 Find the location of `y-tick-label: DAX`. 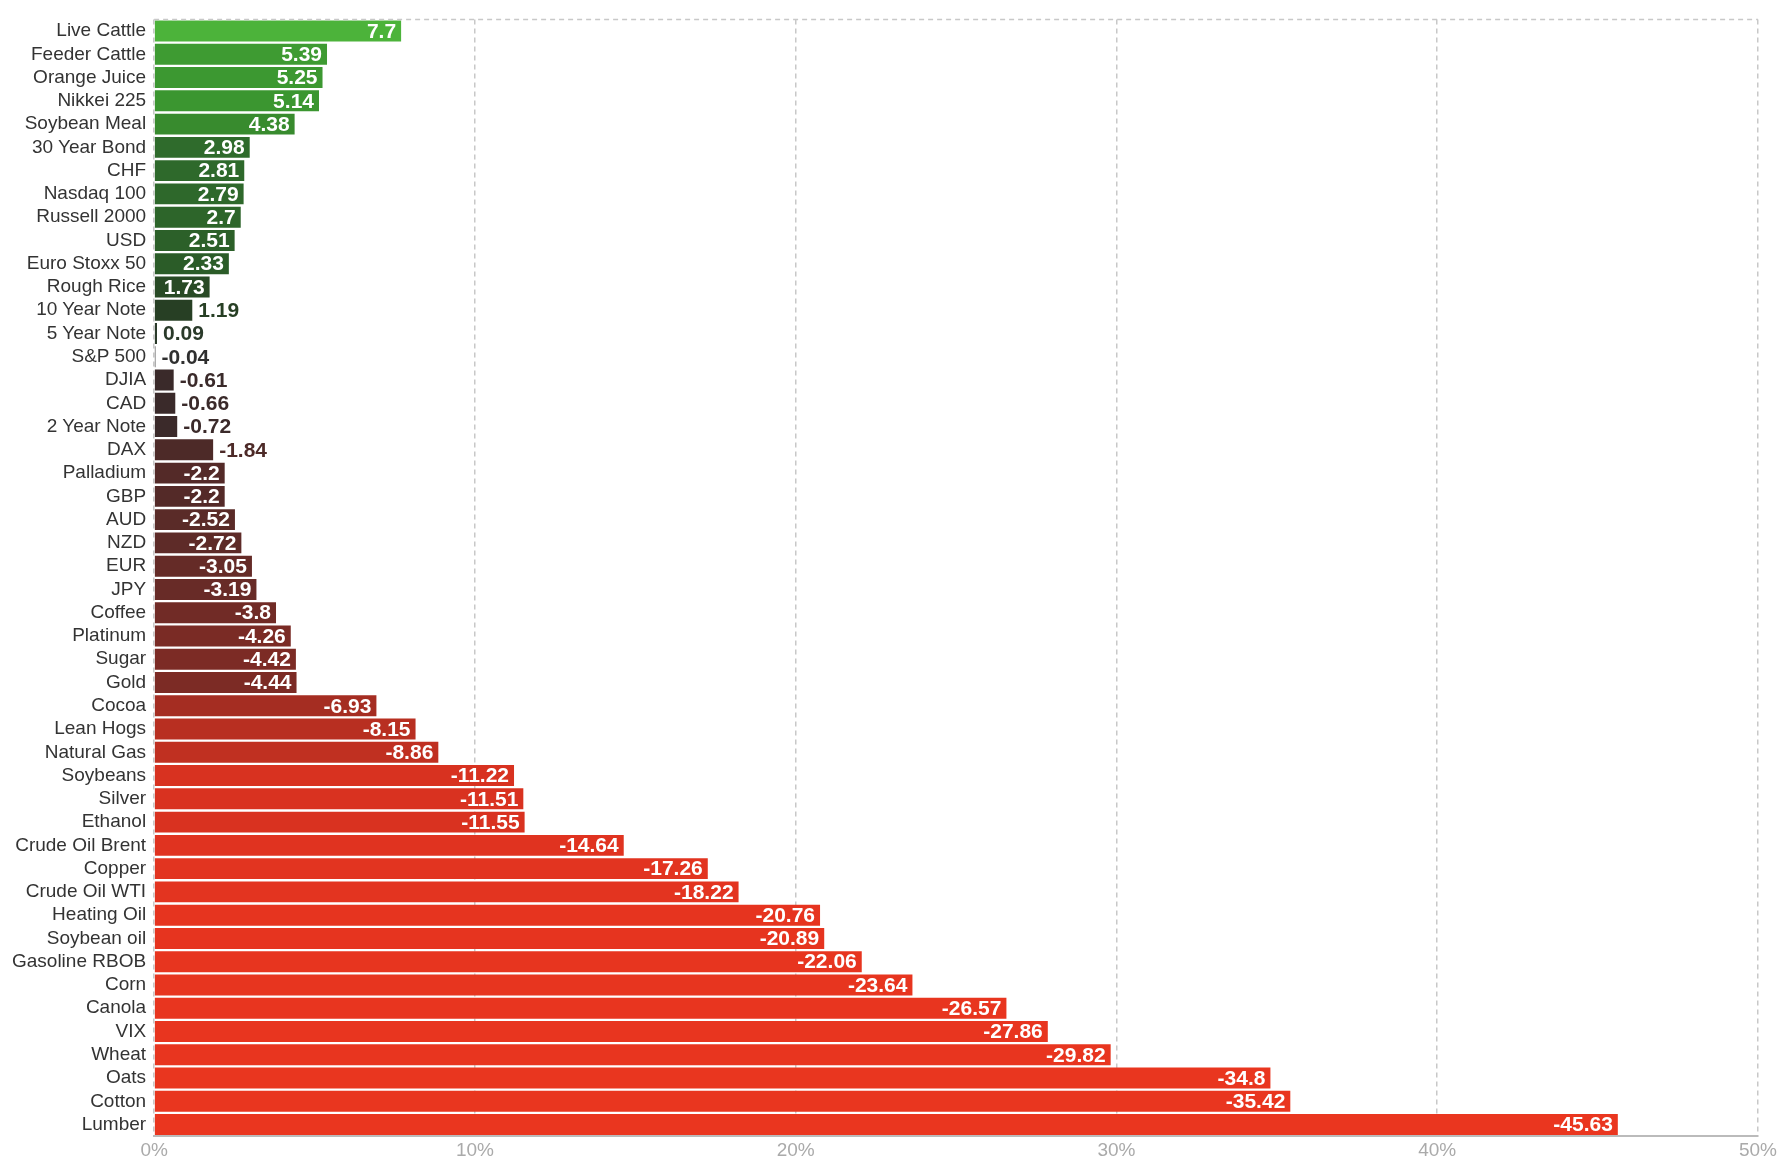

y-tick-label: DAX is located at coordinates (127, 449).